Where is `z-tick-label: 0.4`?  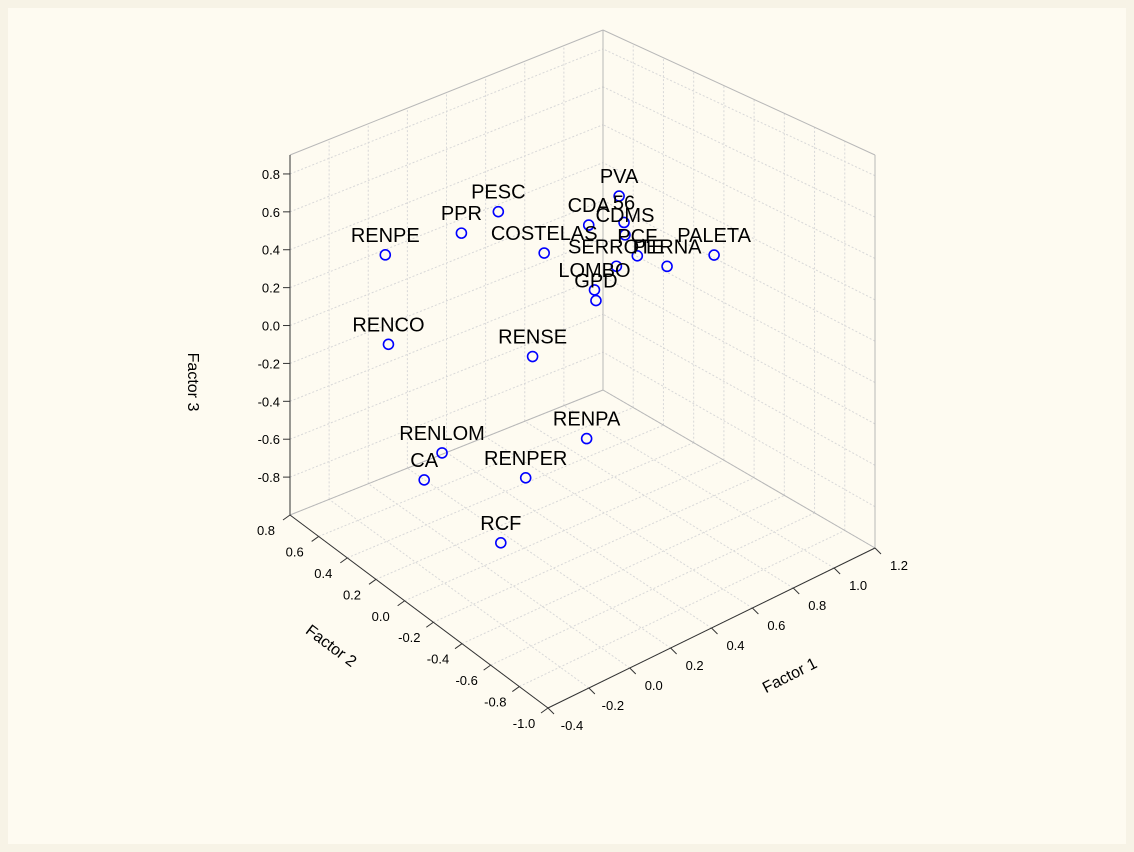
z-tick-label: 0.4 is located at coordinates (271, 250).